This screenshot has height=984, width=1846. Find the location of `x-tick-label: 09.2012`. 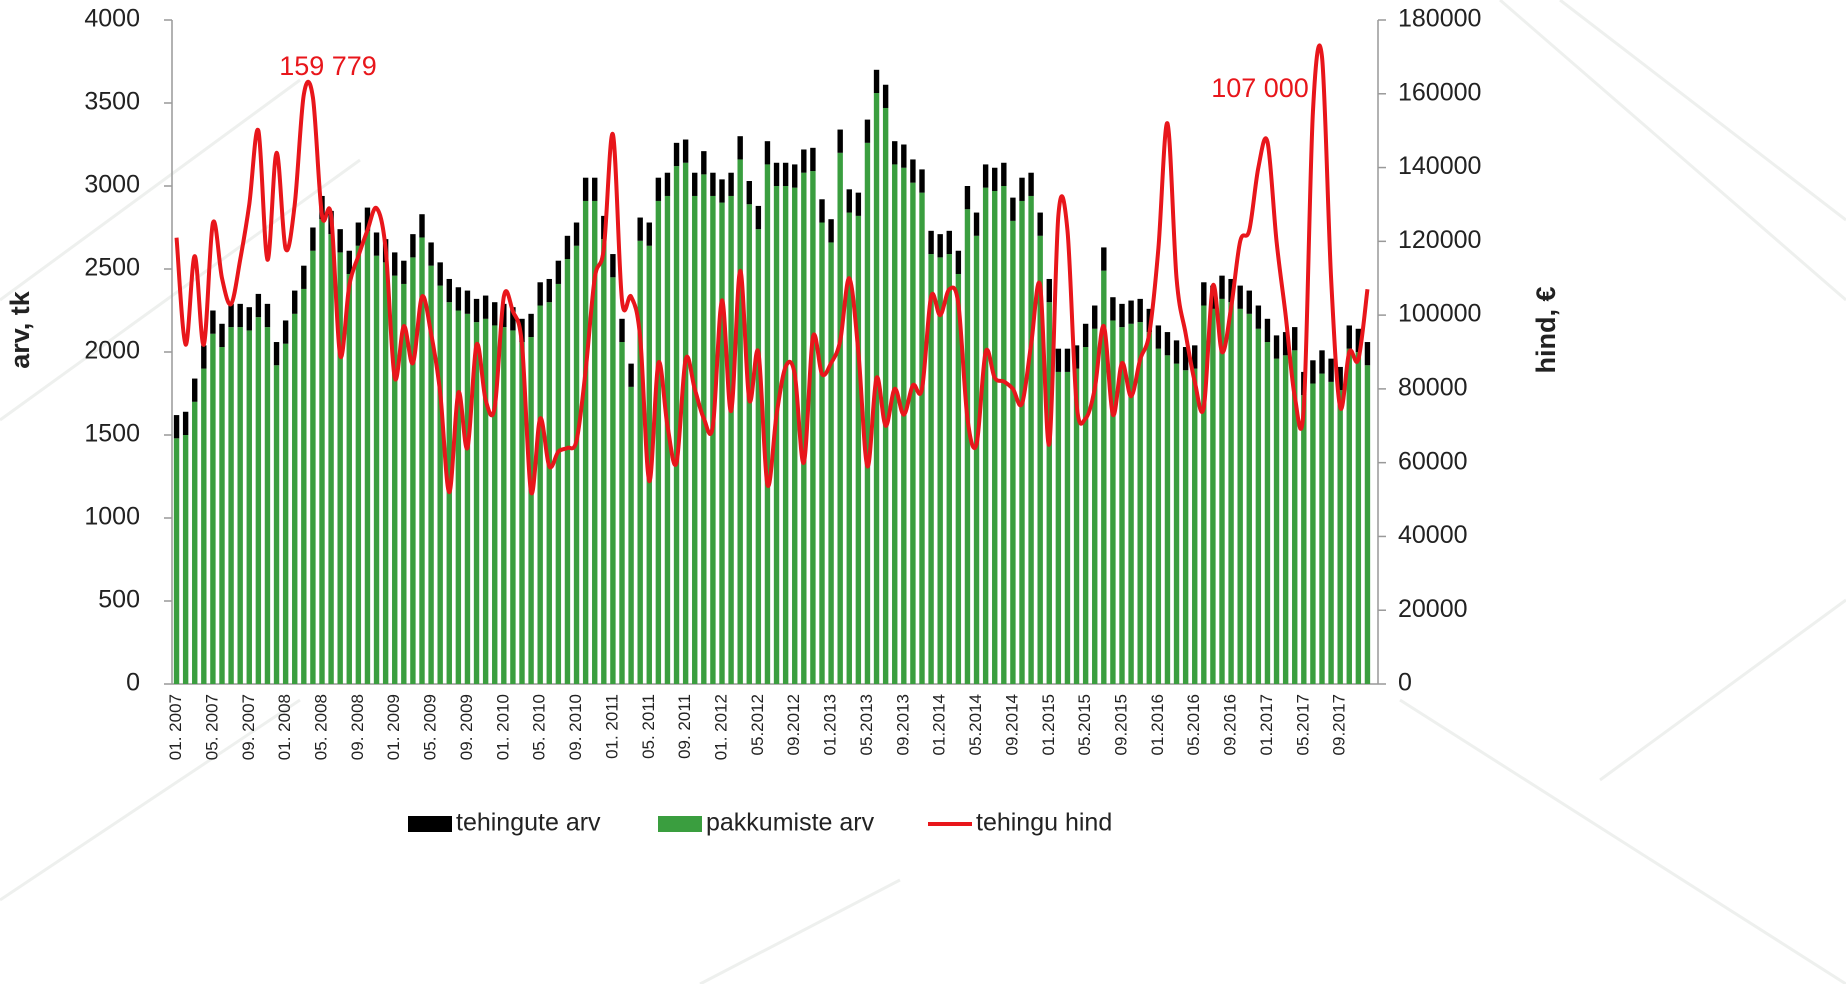

x-tick-label: 09.2012 is located at coordinates (793, 724).